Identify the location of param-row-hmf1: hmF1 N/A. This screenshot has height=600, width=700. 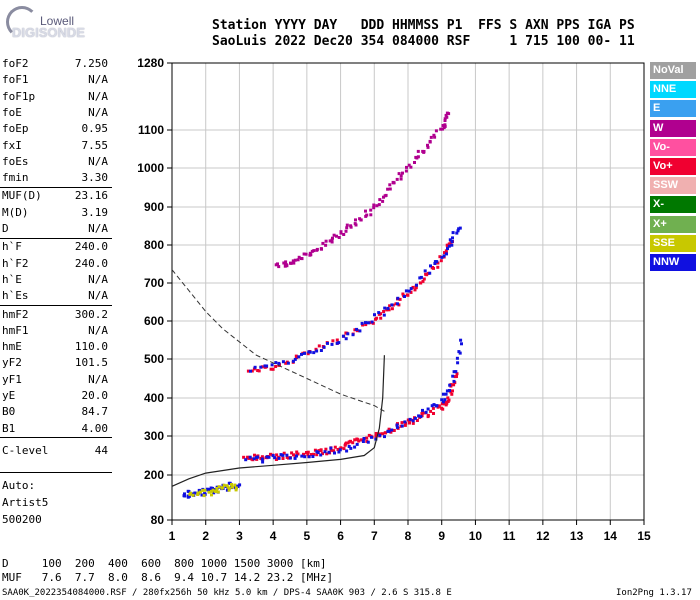
(56, 331).